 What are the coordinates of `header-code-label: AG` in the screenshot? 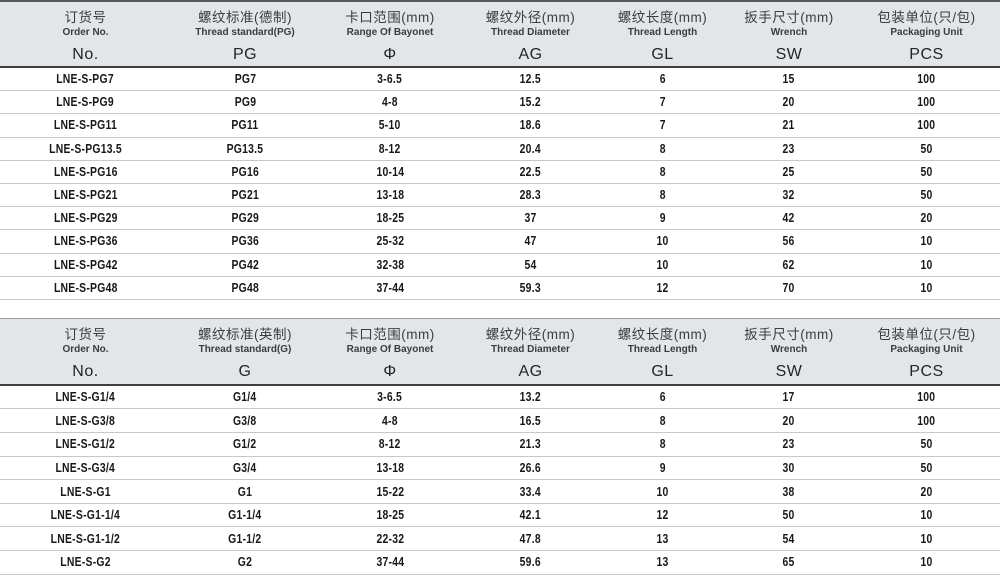 It's located at (530, 54).